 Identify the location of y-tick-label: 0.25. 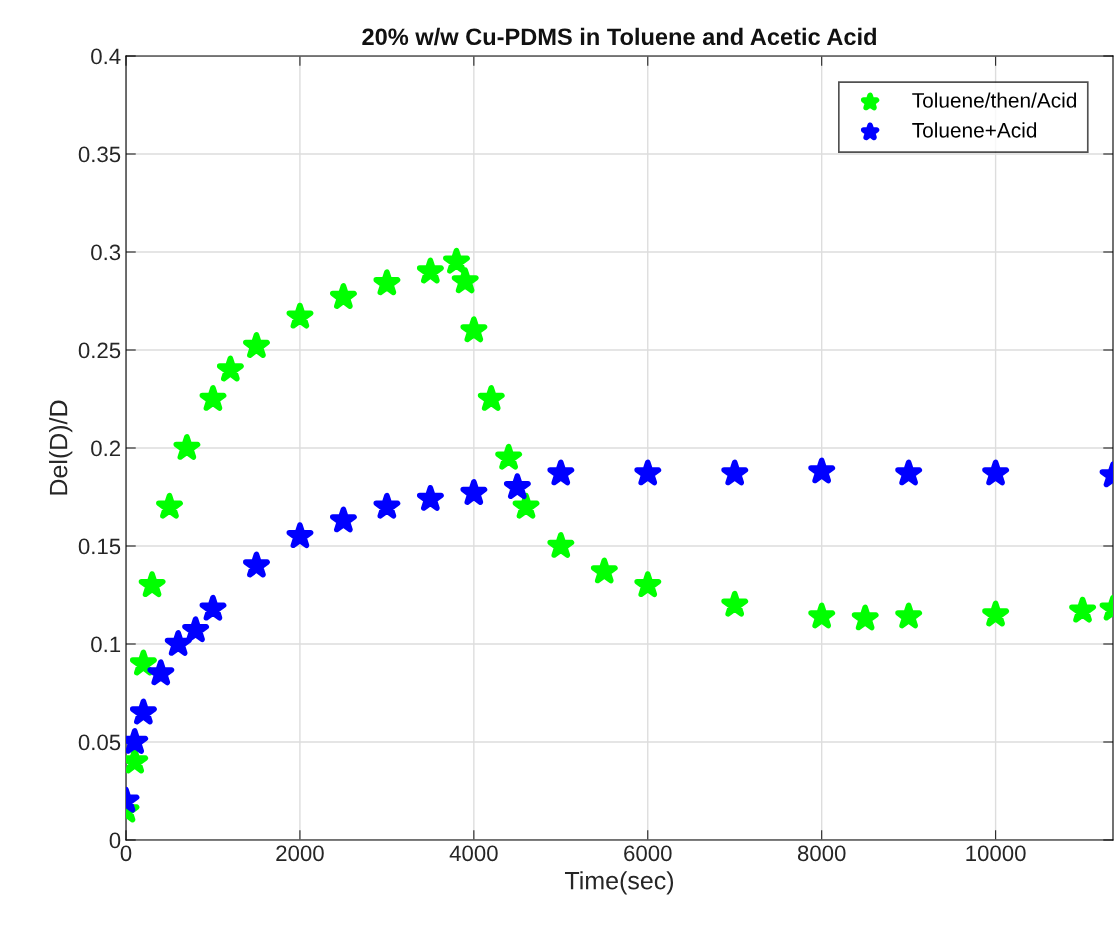
(99, 350).